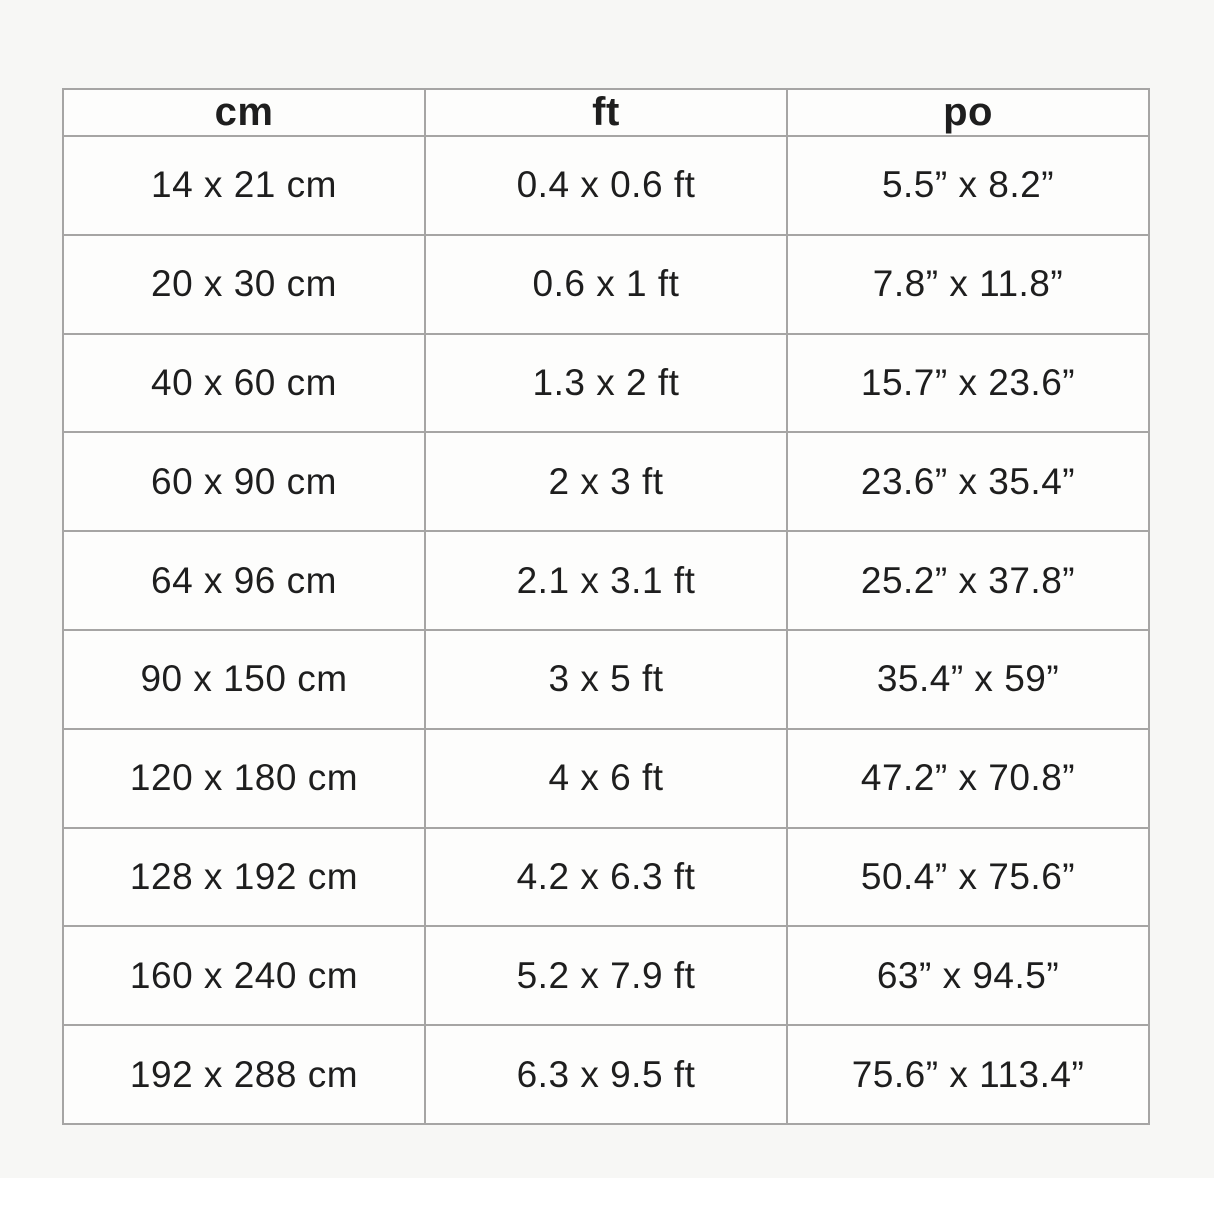  I want to click on cell-ft: 0.6 x 1 ft, so click(606, 284).